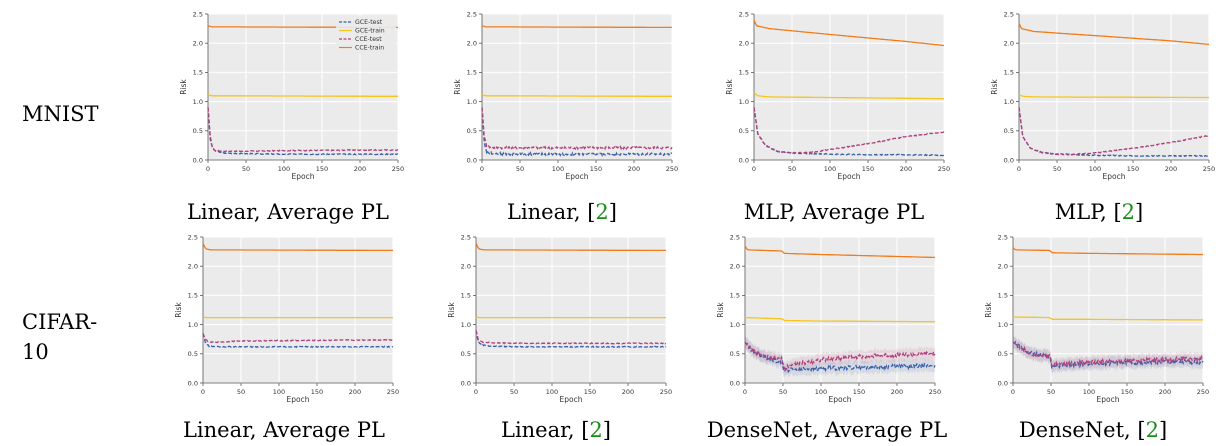  Describe the element at coordinates (1099, 212) in the screenshot. I see `caption-mnist-mlp-ref: MLP, [2]` at that location.